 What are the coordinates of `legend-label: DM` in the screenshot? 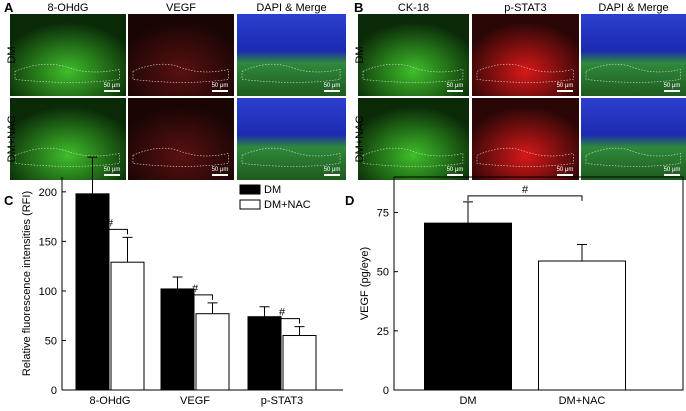 It's located at (272, 190).